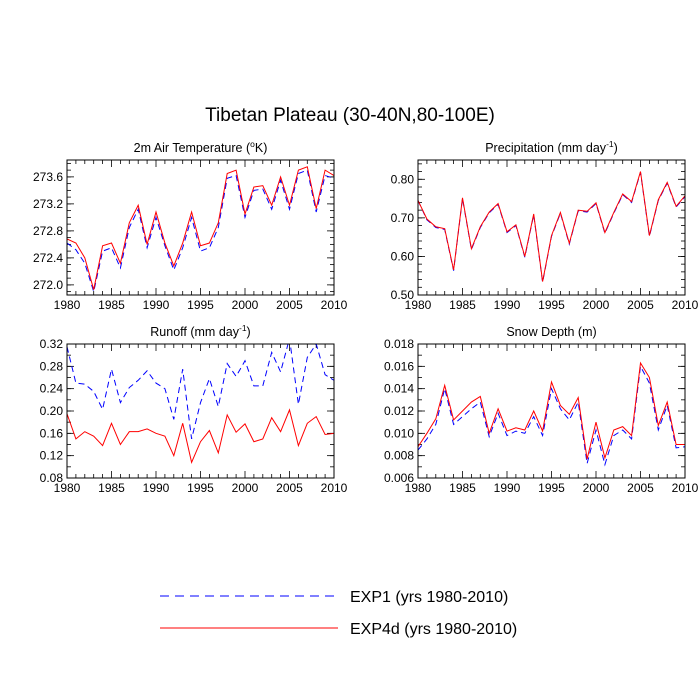 This screenshot has width=700, height=700. I want to click on y-tick-label: 0.014, so click(399, 389).